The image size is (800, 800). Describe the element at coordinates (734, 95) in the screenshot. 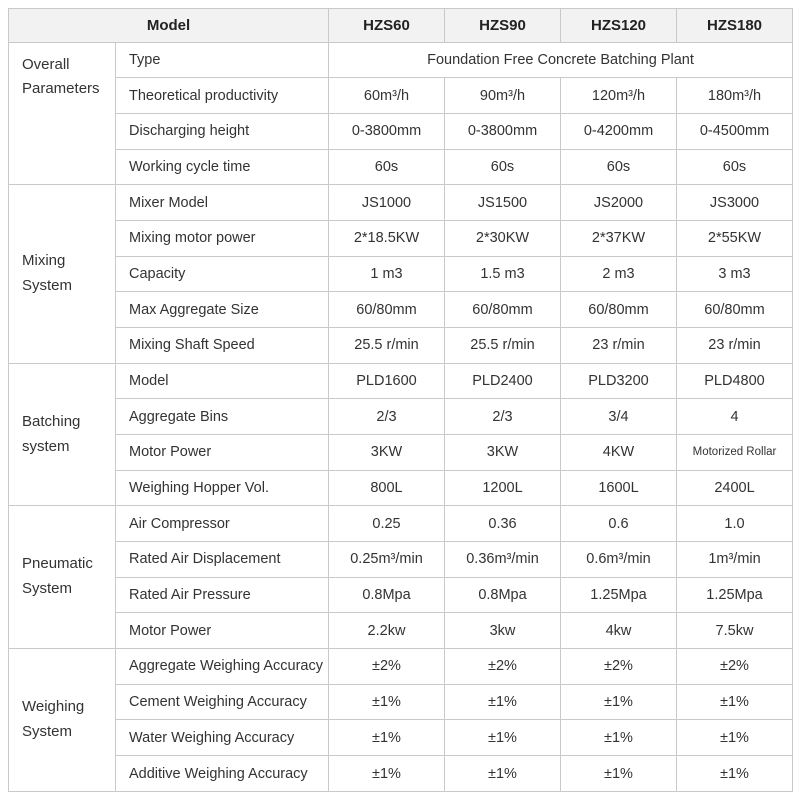

I see `cell: 180m³/h` at that location.